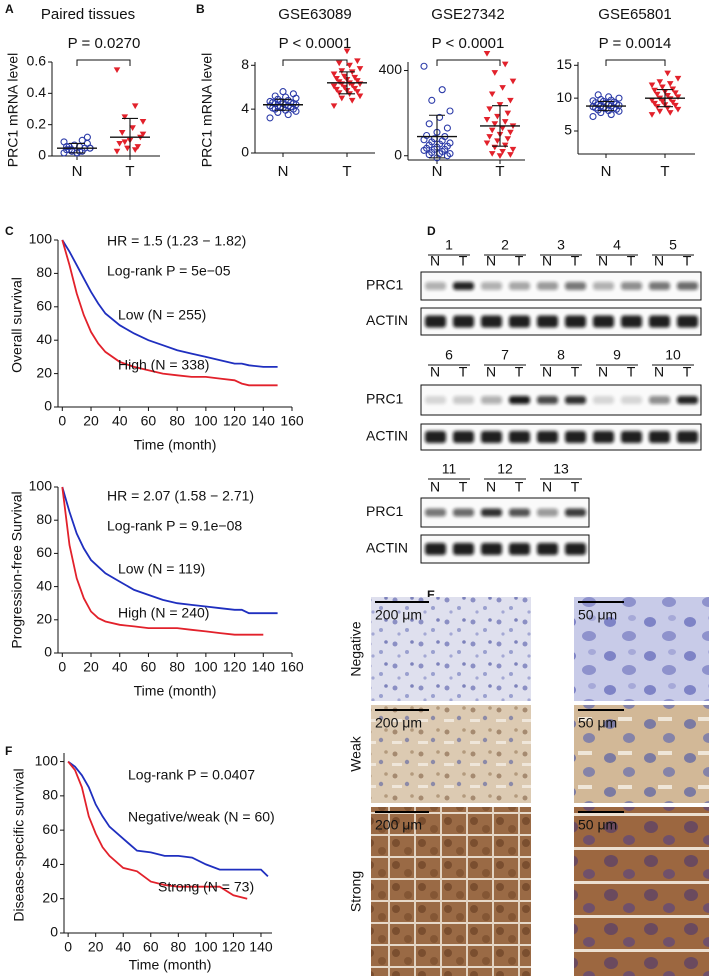 Image resolution: width=709 pixels, height=978 pixels. Describe the element at coordinates (44, 339) in the screenshot. I see `y-tick-label: 40` at that location.